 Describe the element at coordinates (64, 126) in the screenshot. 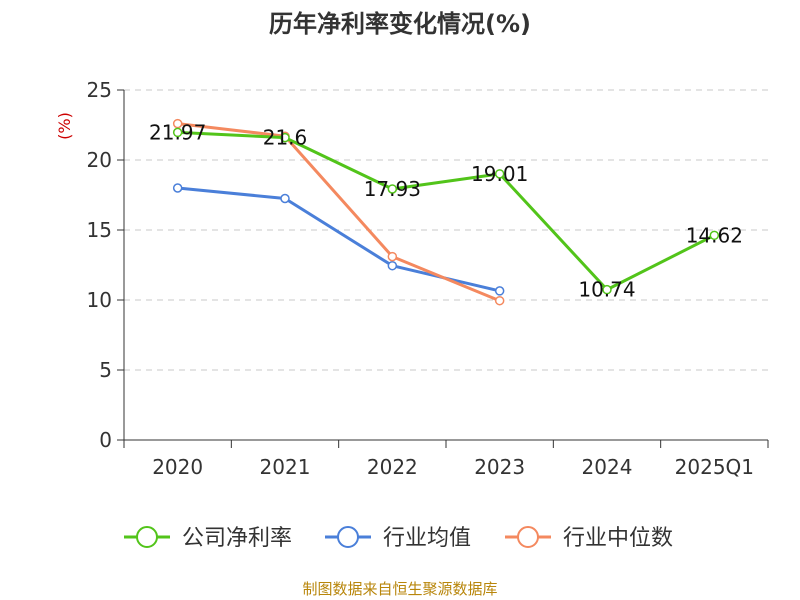

I see `y-axis-unit: (%)` at that location.